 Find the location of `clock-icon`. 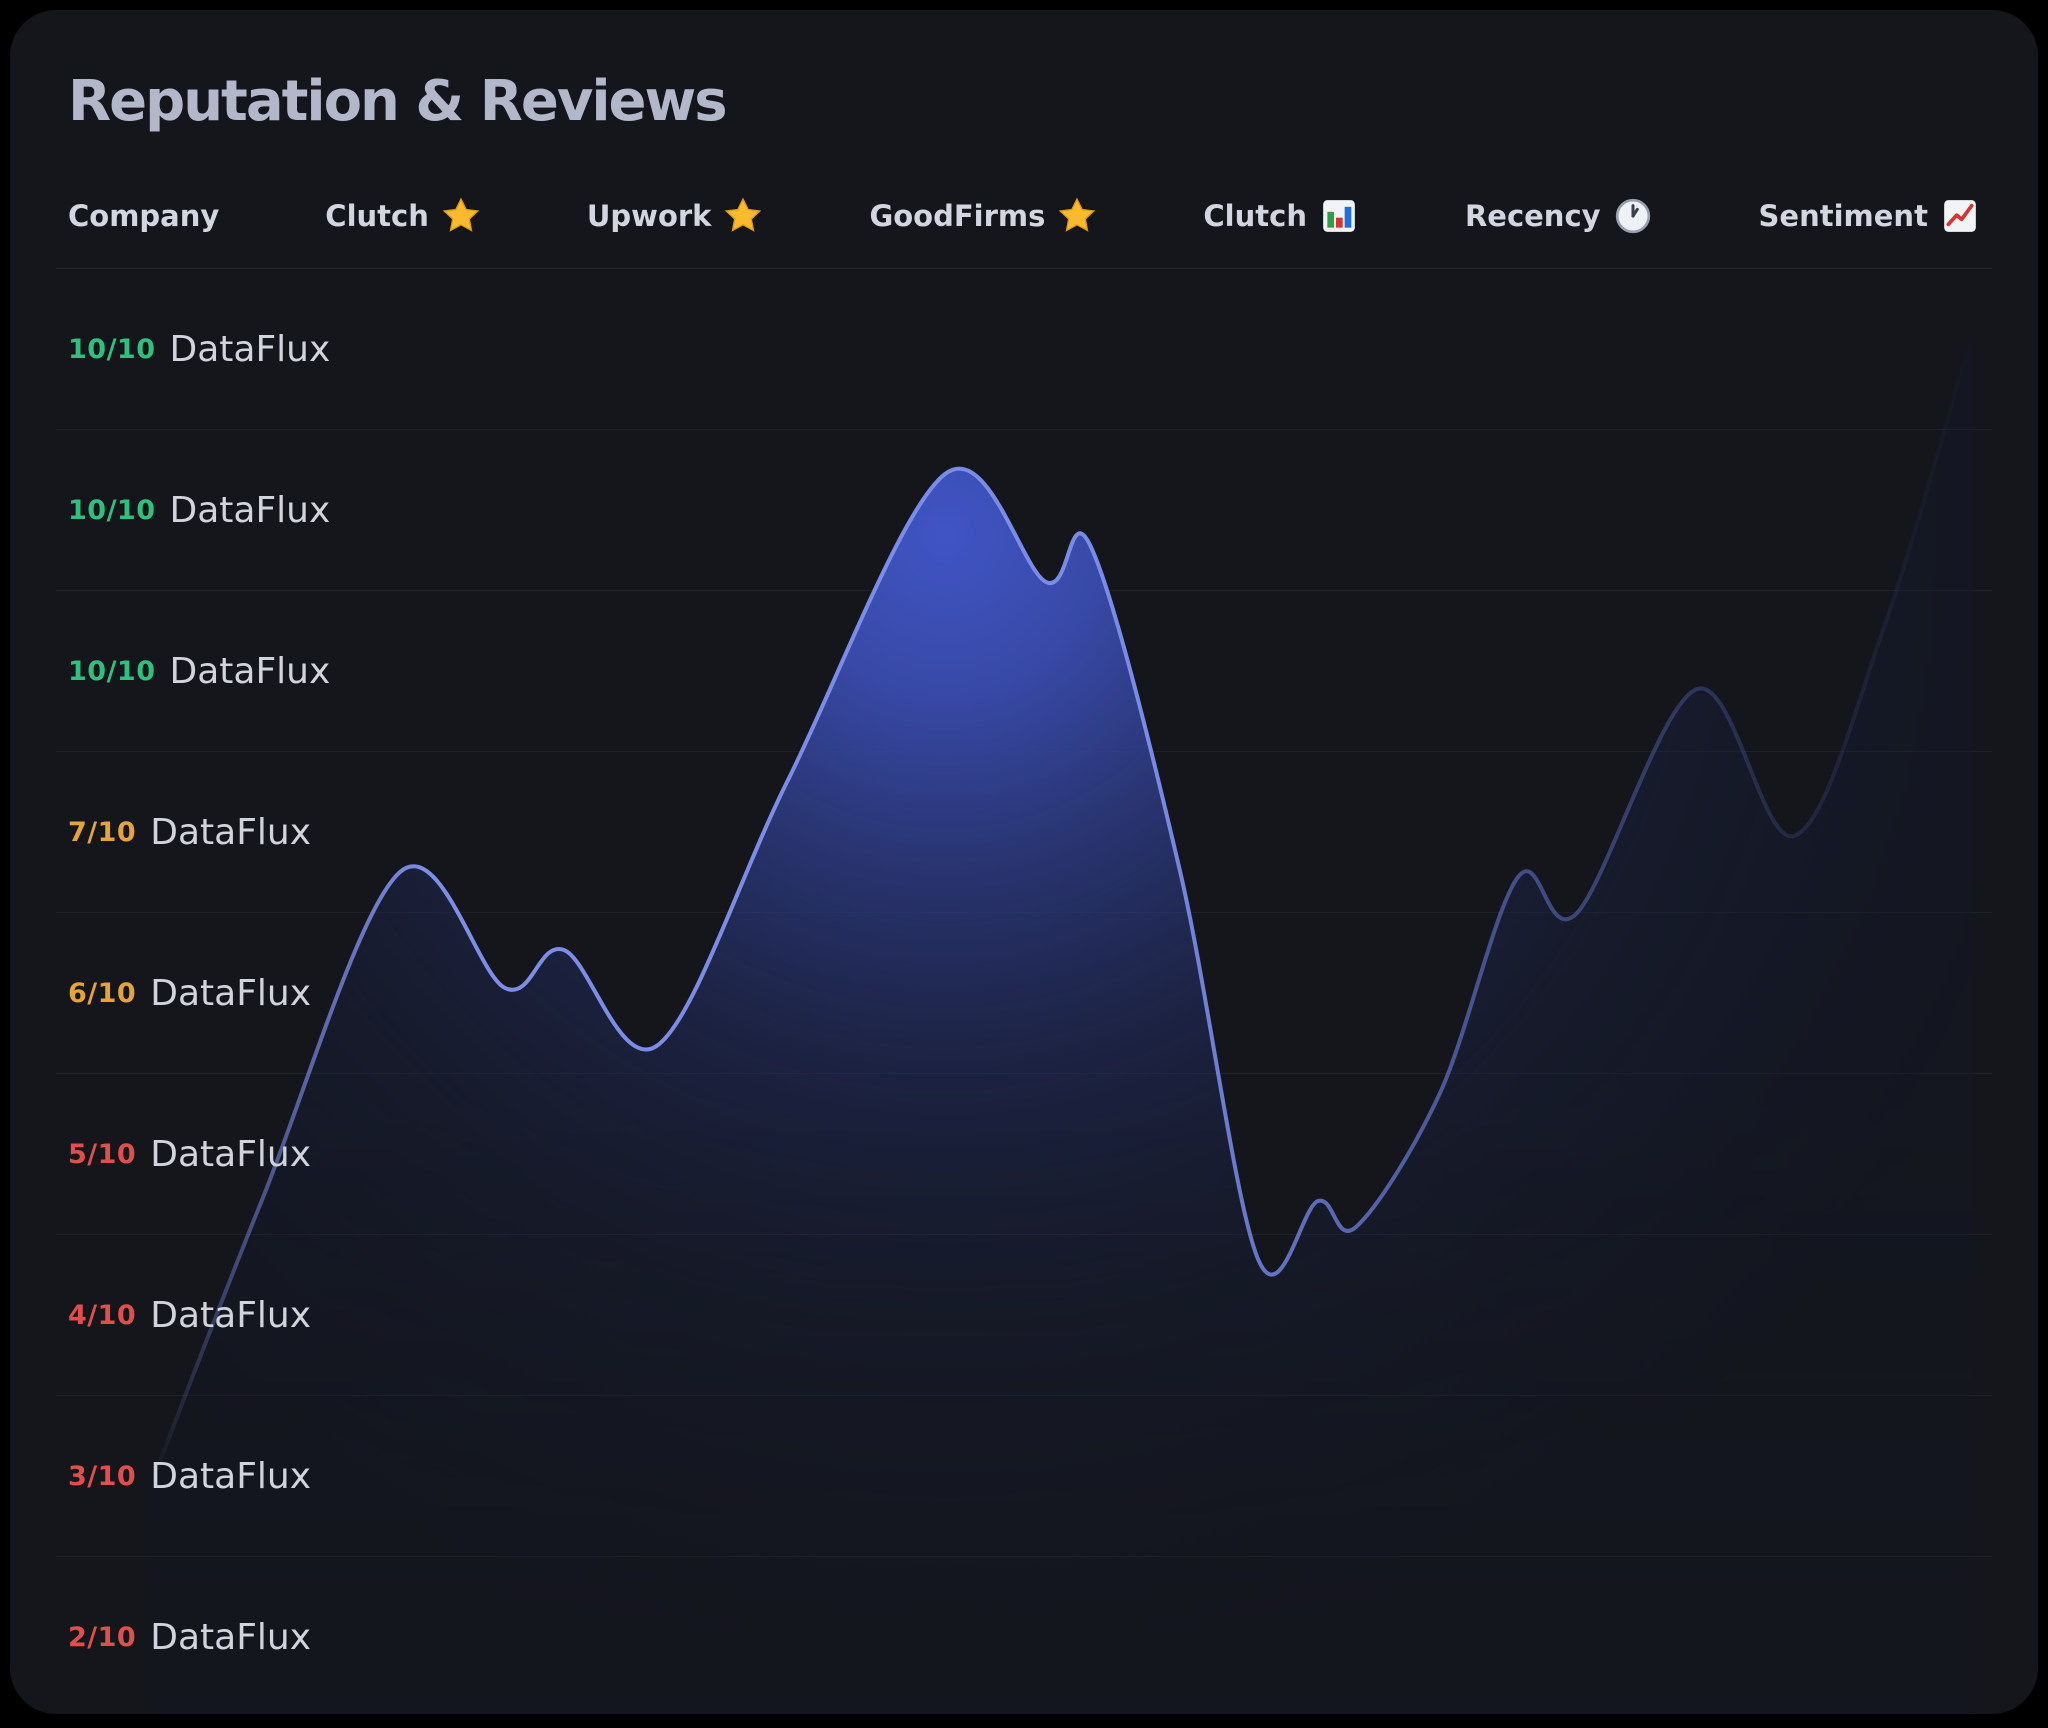

clock-icon is located at coordinates (1632, 216).